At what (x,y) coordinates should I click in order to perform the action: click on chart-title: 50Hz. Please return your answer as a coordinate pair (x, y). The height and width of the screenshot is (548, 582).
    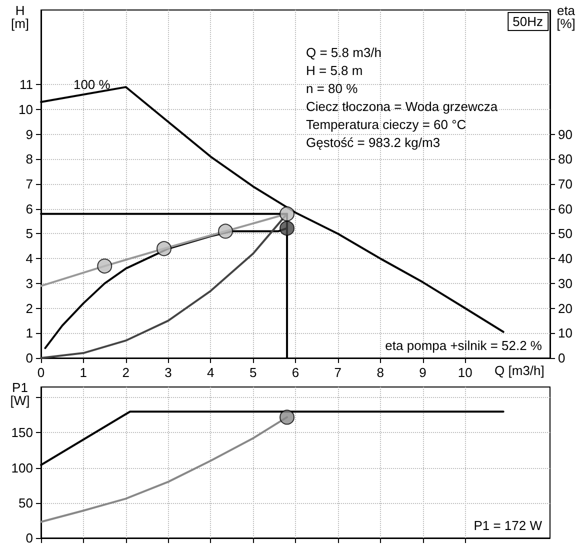
    Looking at the image, I should click on (528, 21).